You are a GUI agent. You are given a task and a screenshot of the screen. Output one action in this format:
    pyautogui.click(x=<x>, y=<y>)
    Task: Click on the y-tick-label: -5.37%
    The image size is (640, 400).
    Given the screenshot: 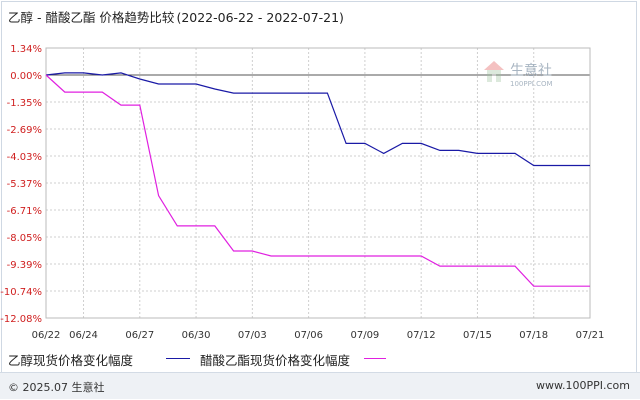 What is the action you would take?
    pyautogui.click(x=24, y=184)
    